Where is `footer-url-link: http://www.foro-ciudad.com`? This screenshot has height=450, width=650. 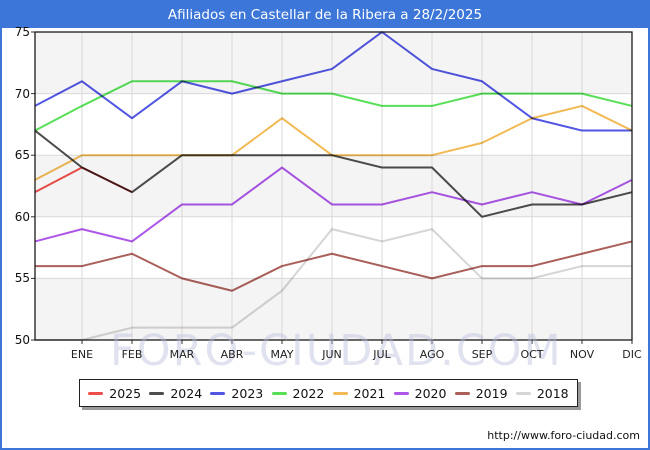
footer-url-link: http://www.foro-ciudad.com is located at coordinates (563, 435).